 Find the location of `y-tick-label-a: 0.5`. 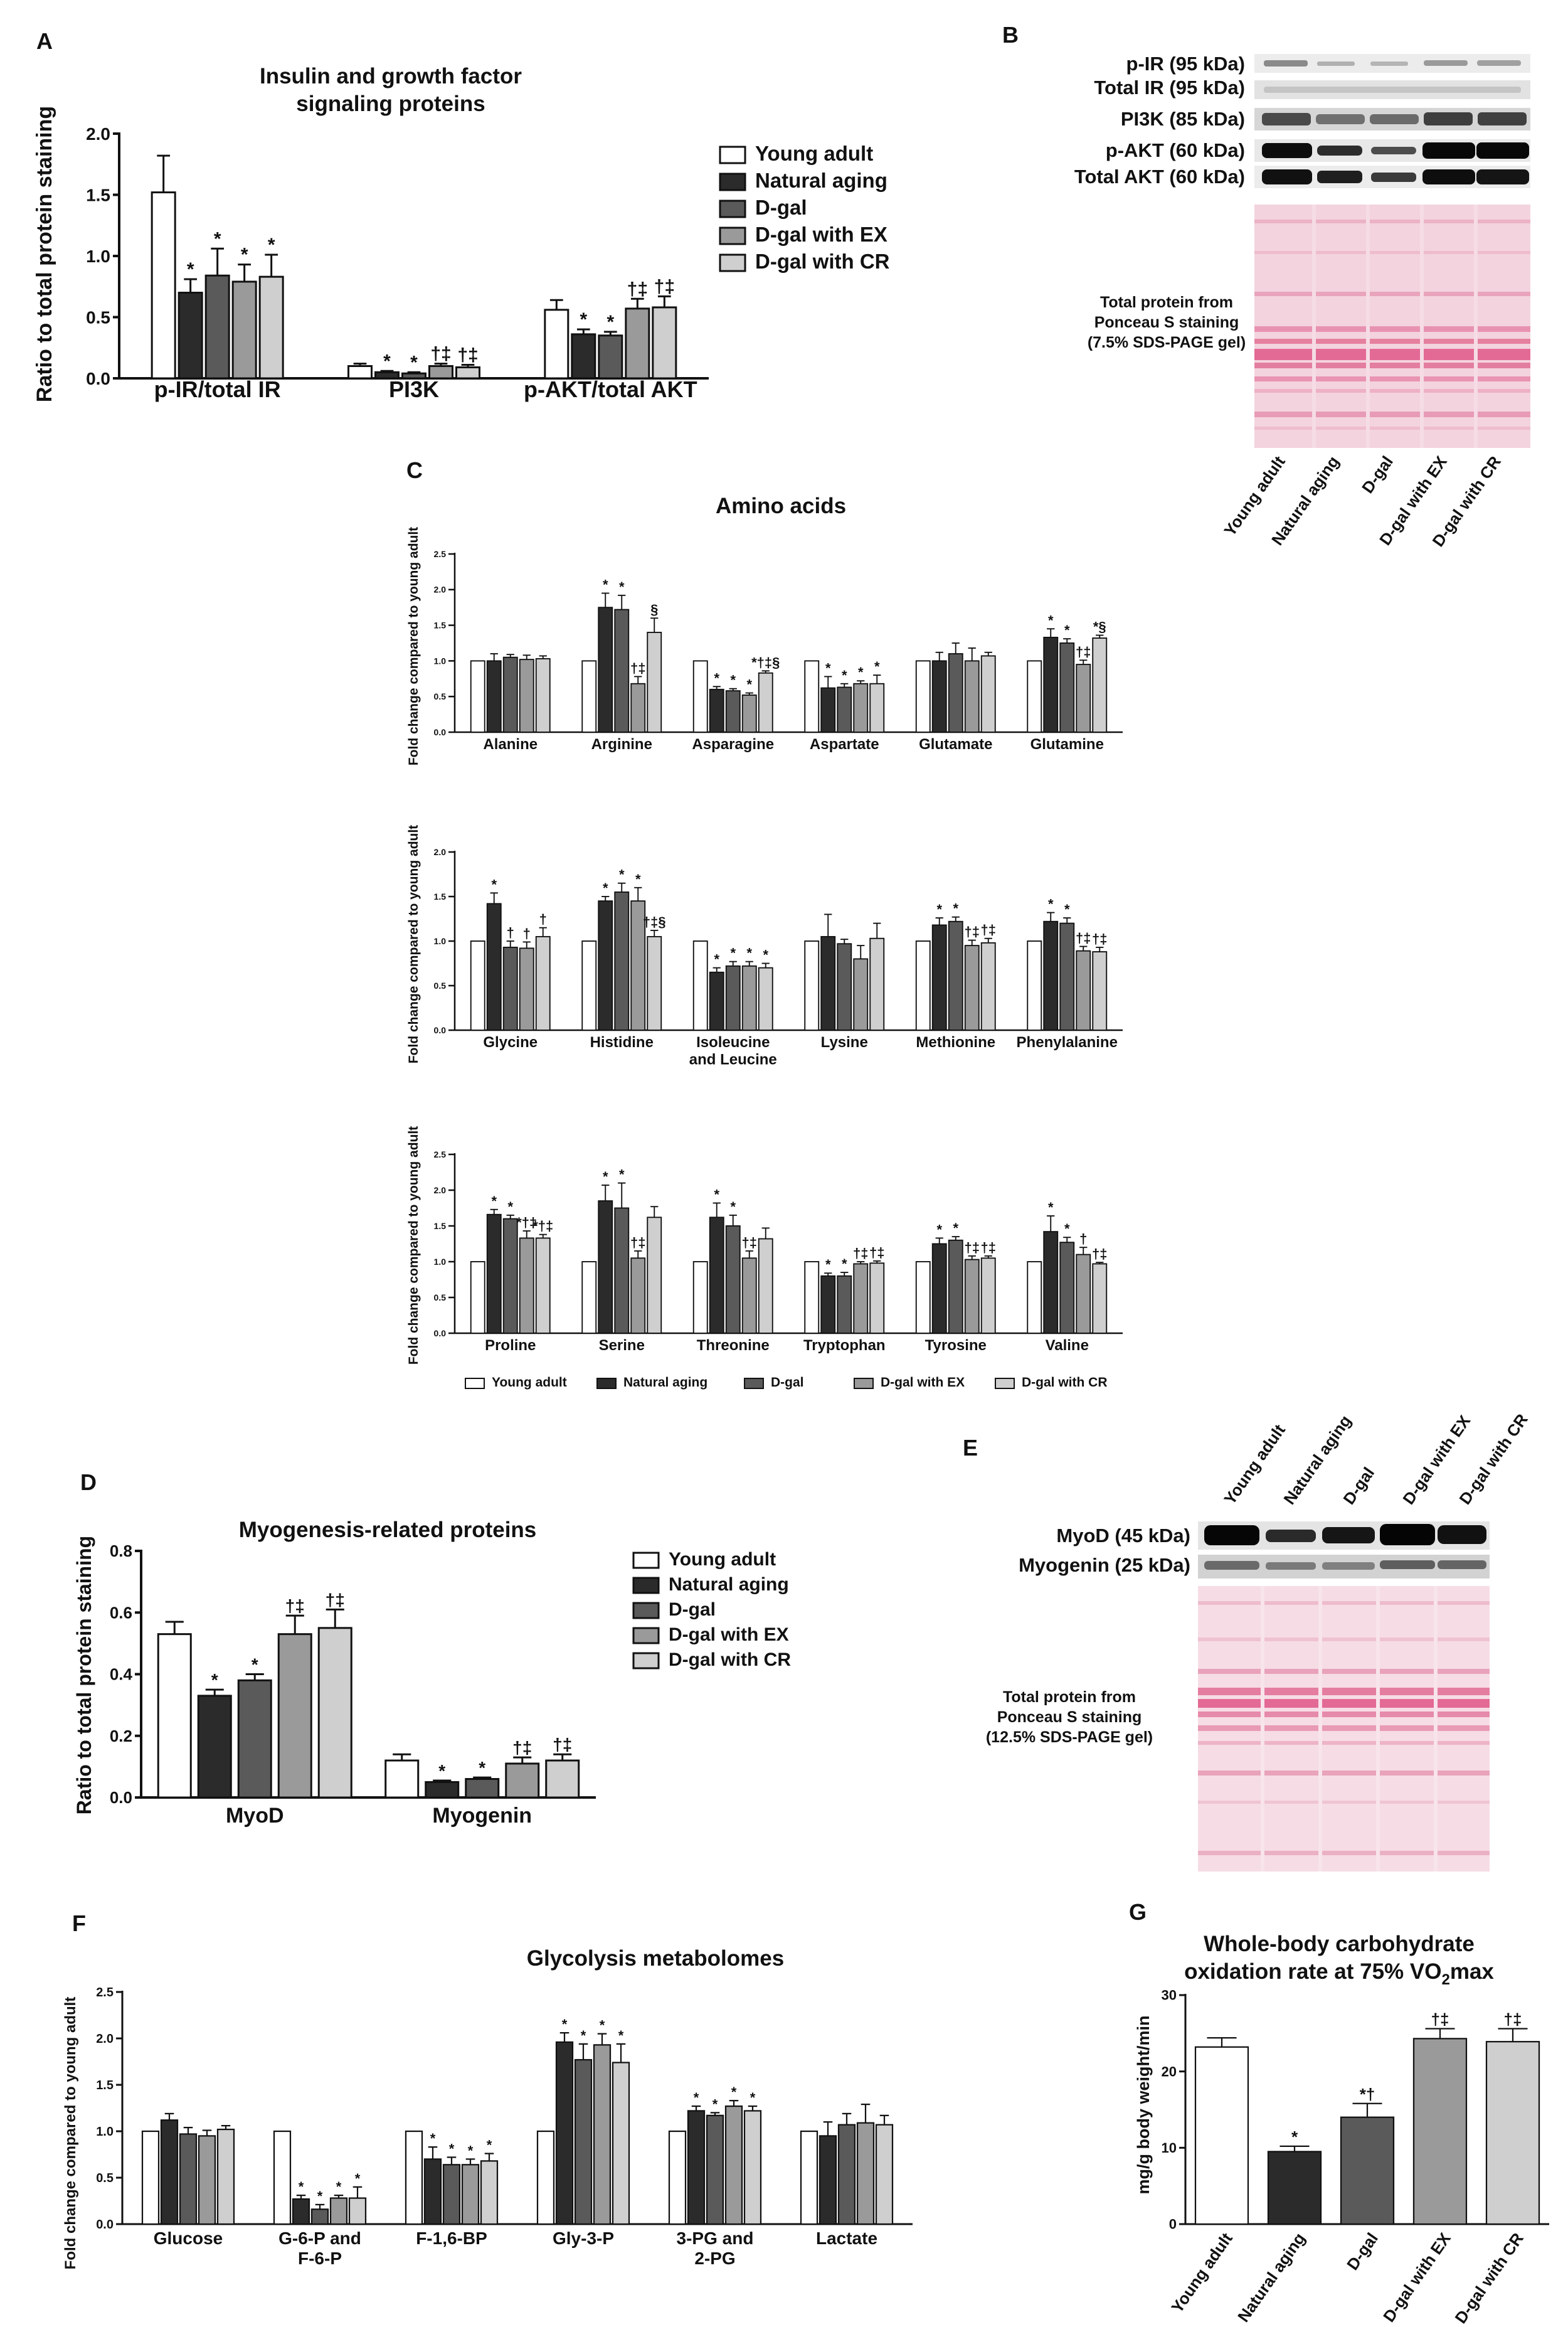

y-tick-label-a: 0.5 is located at coordinates (98, 317).